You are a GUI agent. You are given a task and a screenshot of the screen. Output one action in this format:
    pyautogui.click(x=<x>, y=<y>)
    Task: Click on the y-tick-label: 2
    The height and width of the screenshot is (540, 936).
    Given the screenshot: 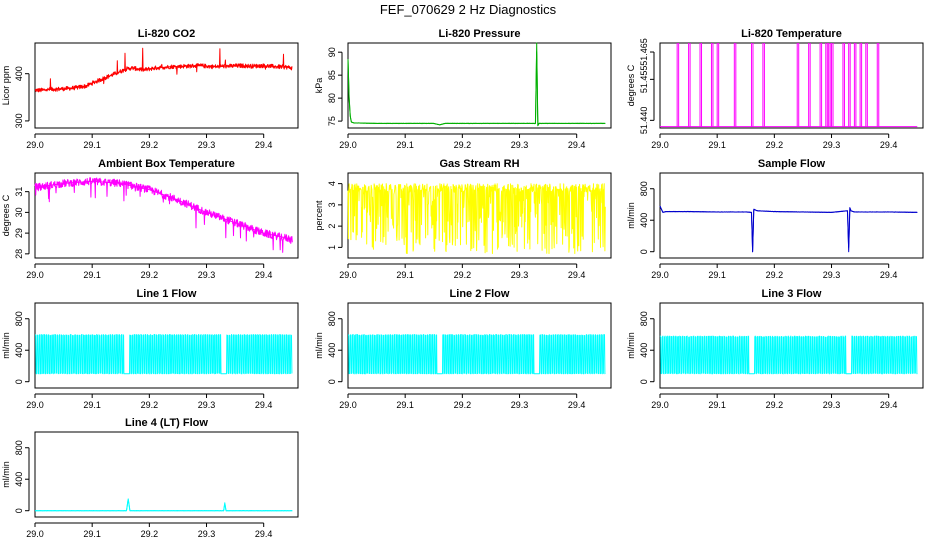 What is the action you would take?
    pyautogui.click(x=332, y=226)
    